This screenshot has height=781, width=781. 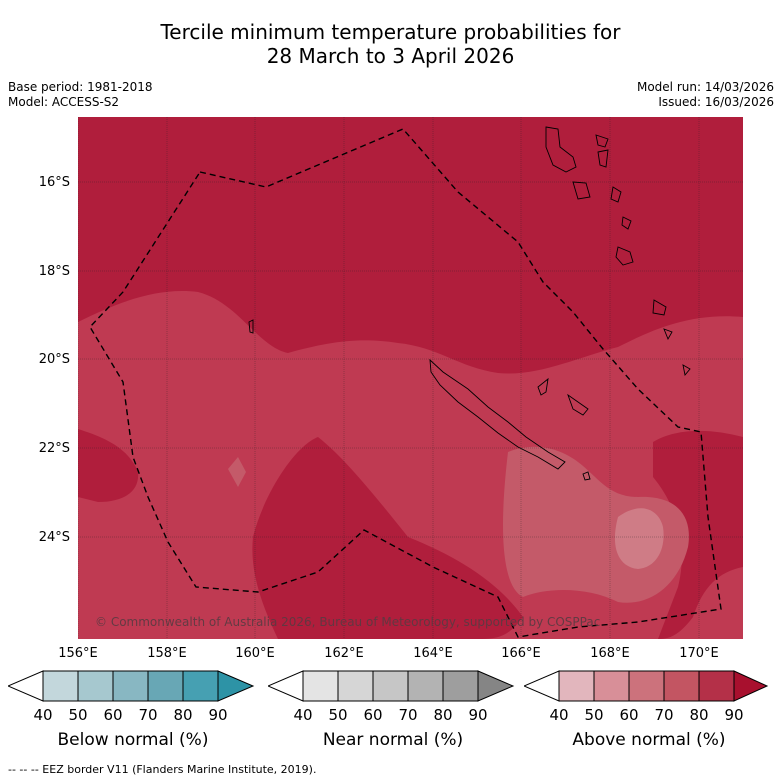 What do you see at coordinates (581, 190) in the screenshot?
I see `vanuatu-malekula` at bounding box center [581, 190].